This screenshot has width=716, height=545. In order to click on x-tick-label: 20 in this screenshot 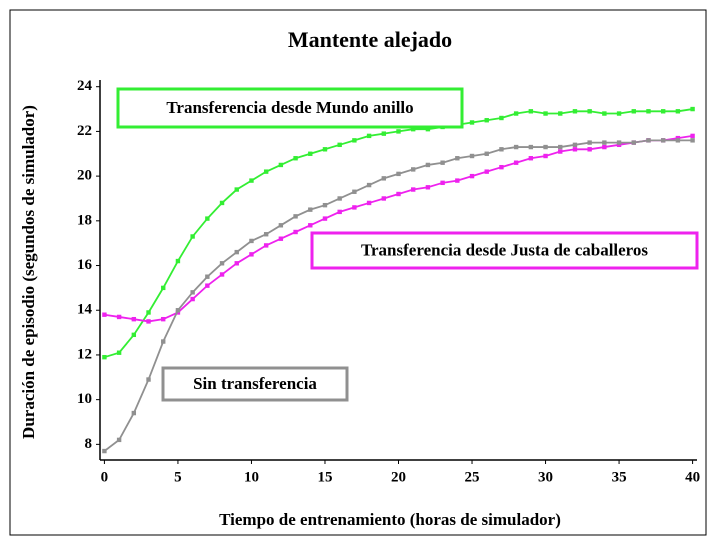, I will do `click(398, 477)`.